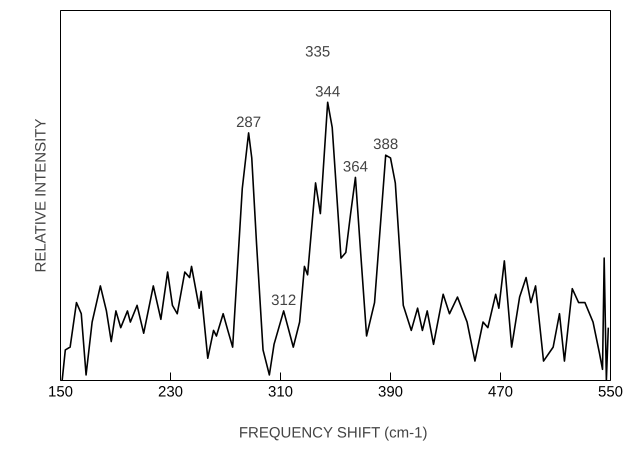  I want to click on x-tick-label: 470, so click(501, 392).